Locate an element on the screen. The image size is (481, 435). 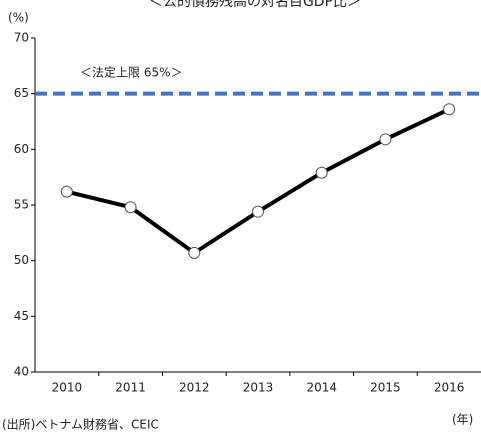
annotation: ＜法定上限 65%＞ is located at coordinates (131, 72).